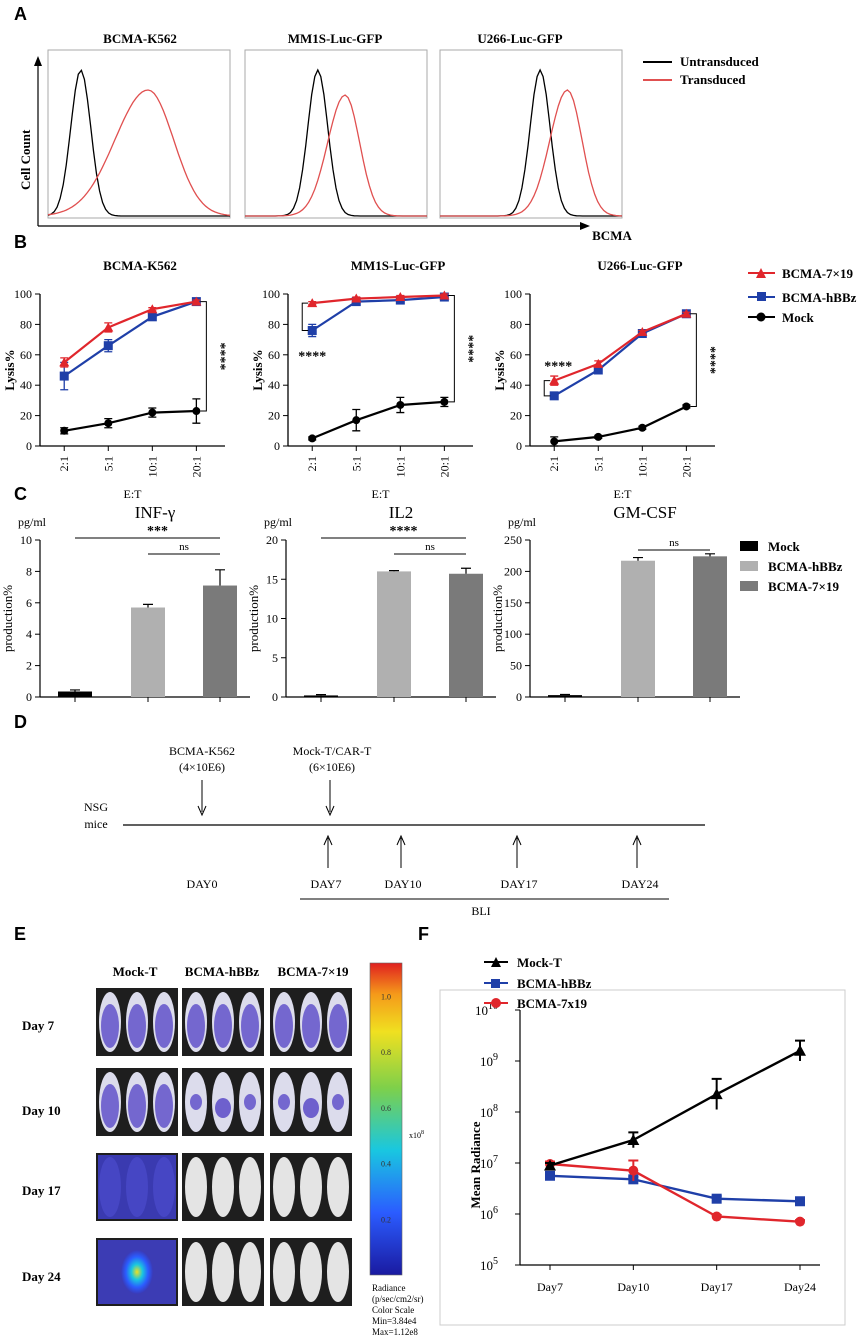 The height and width of the screenshot is (1339, 864). Describe the element at coordinates (489, 1213) in the screenshot. I see `y-tick-label: 106` at that location.